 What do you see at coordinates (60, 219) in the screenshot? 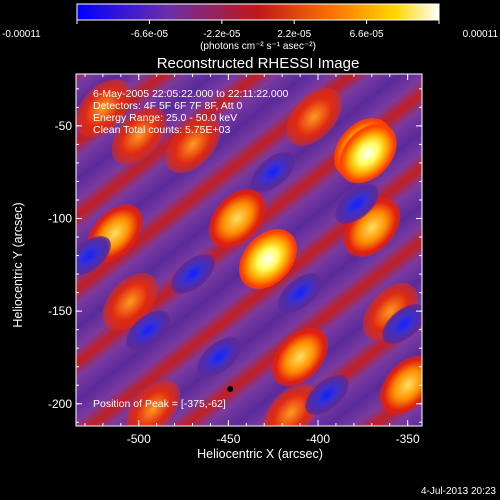
I see `y-tick-label: -100` at bounding box center [60, 219].